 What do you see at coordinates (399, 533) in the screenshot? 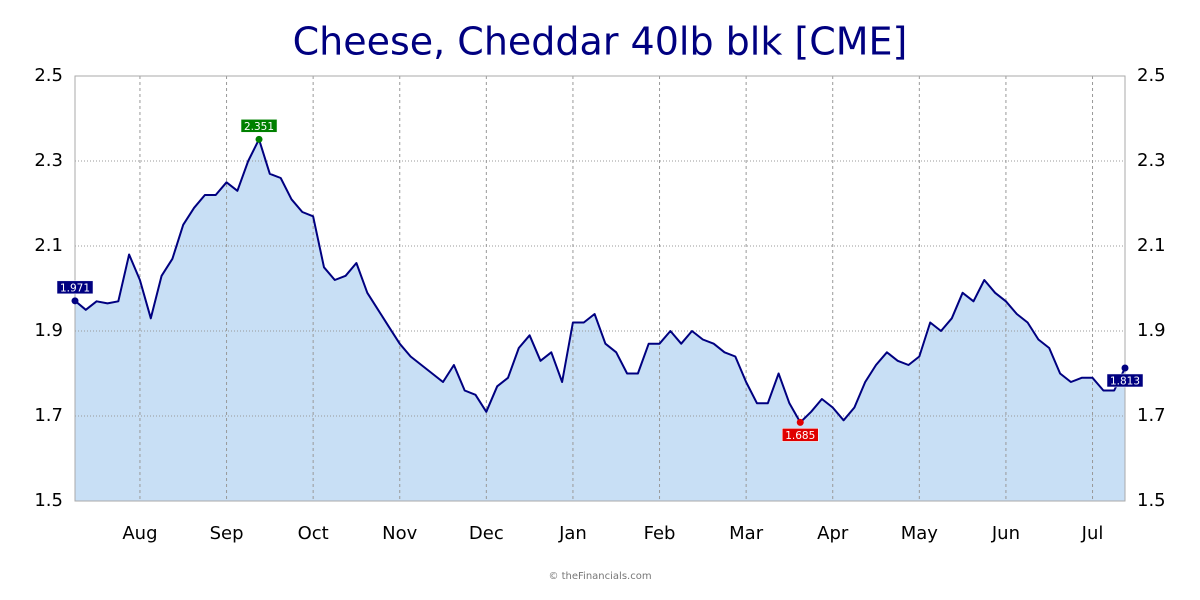
I see `x-tick-label: Nov` at bounding box center [399, 533].